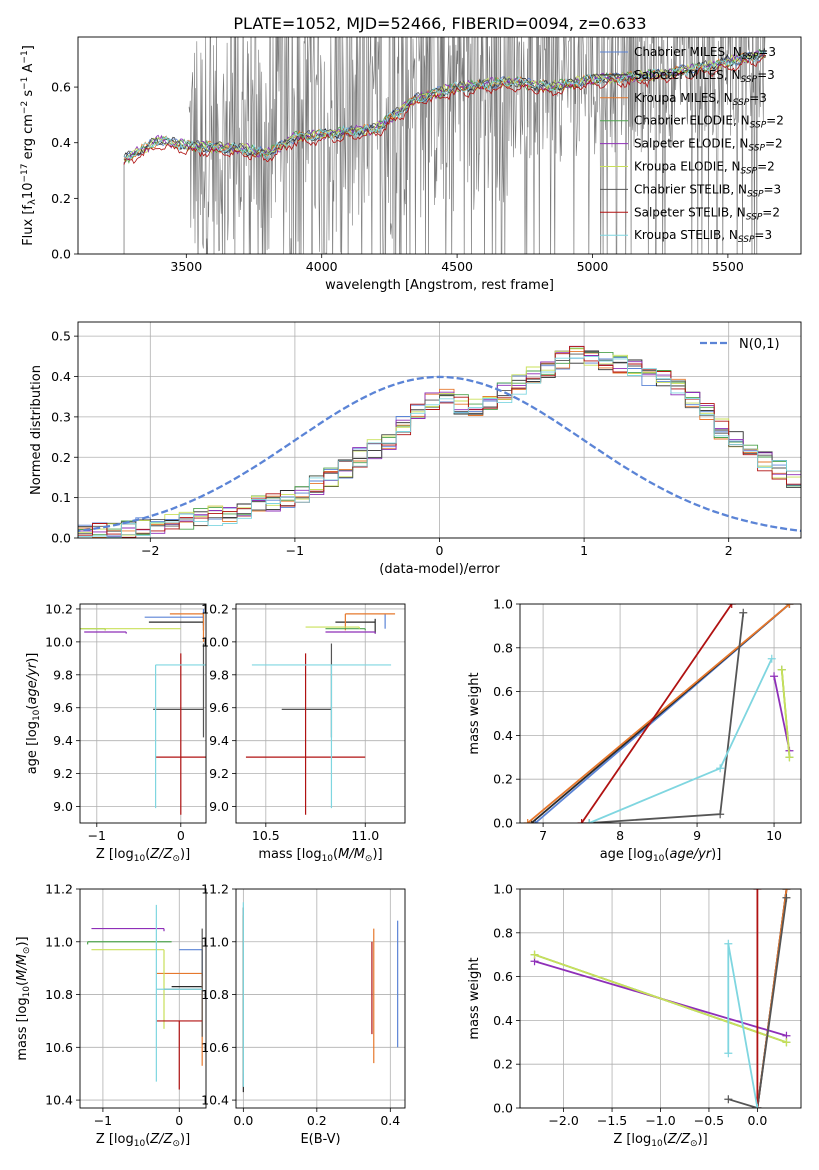 The image size is (819, 1170). I want to click on x-tick-label: 2, so click(729, 550).